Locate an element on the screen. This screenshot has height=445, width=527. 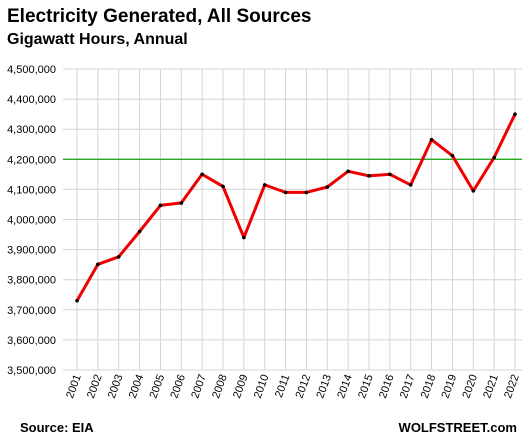
y-tick-label: 3,600,000 is located at coordinates (31, 341).